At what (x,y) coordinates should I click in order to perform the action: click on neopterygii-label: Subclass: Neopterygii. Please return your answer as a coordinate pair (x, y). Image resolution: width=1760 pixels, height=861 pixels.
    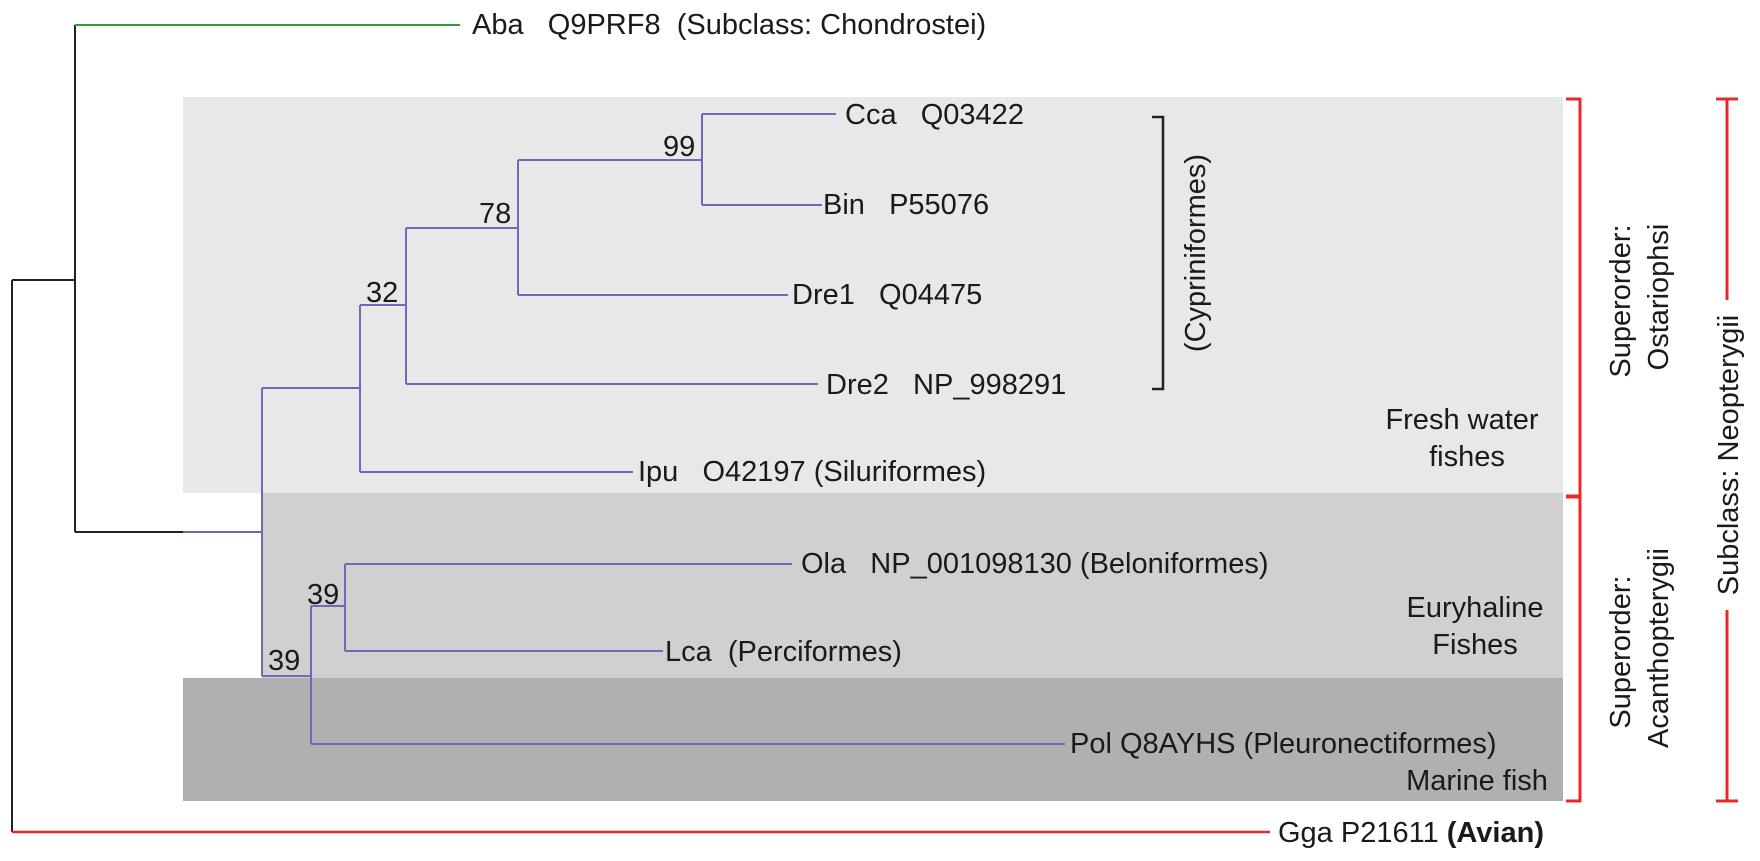
    Looking at the image, I should click on (1729, 455).